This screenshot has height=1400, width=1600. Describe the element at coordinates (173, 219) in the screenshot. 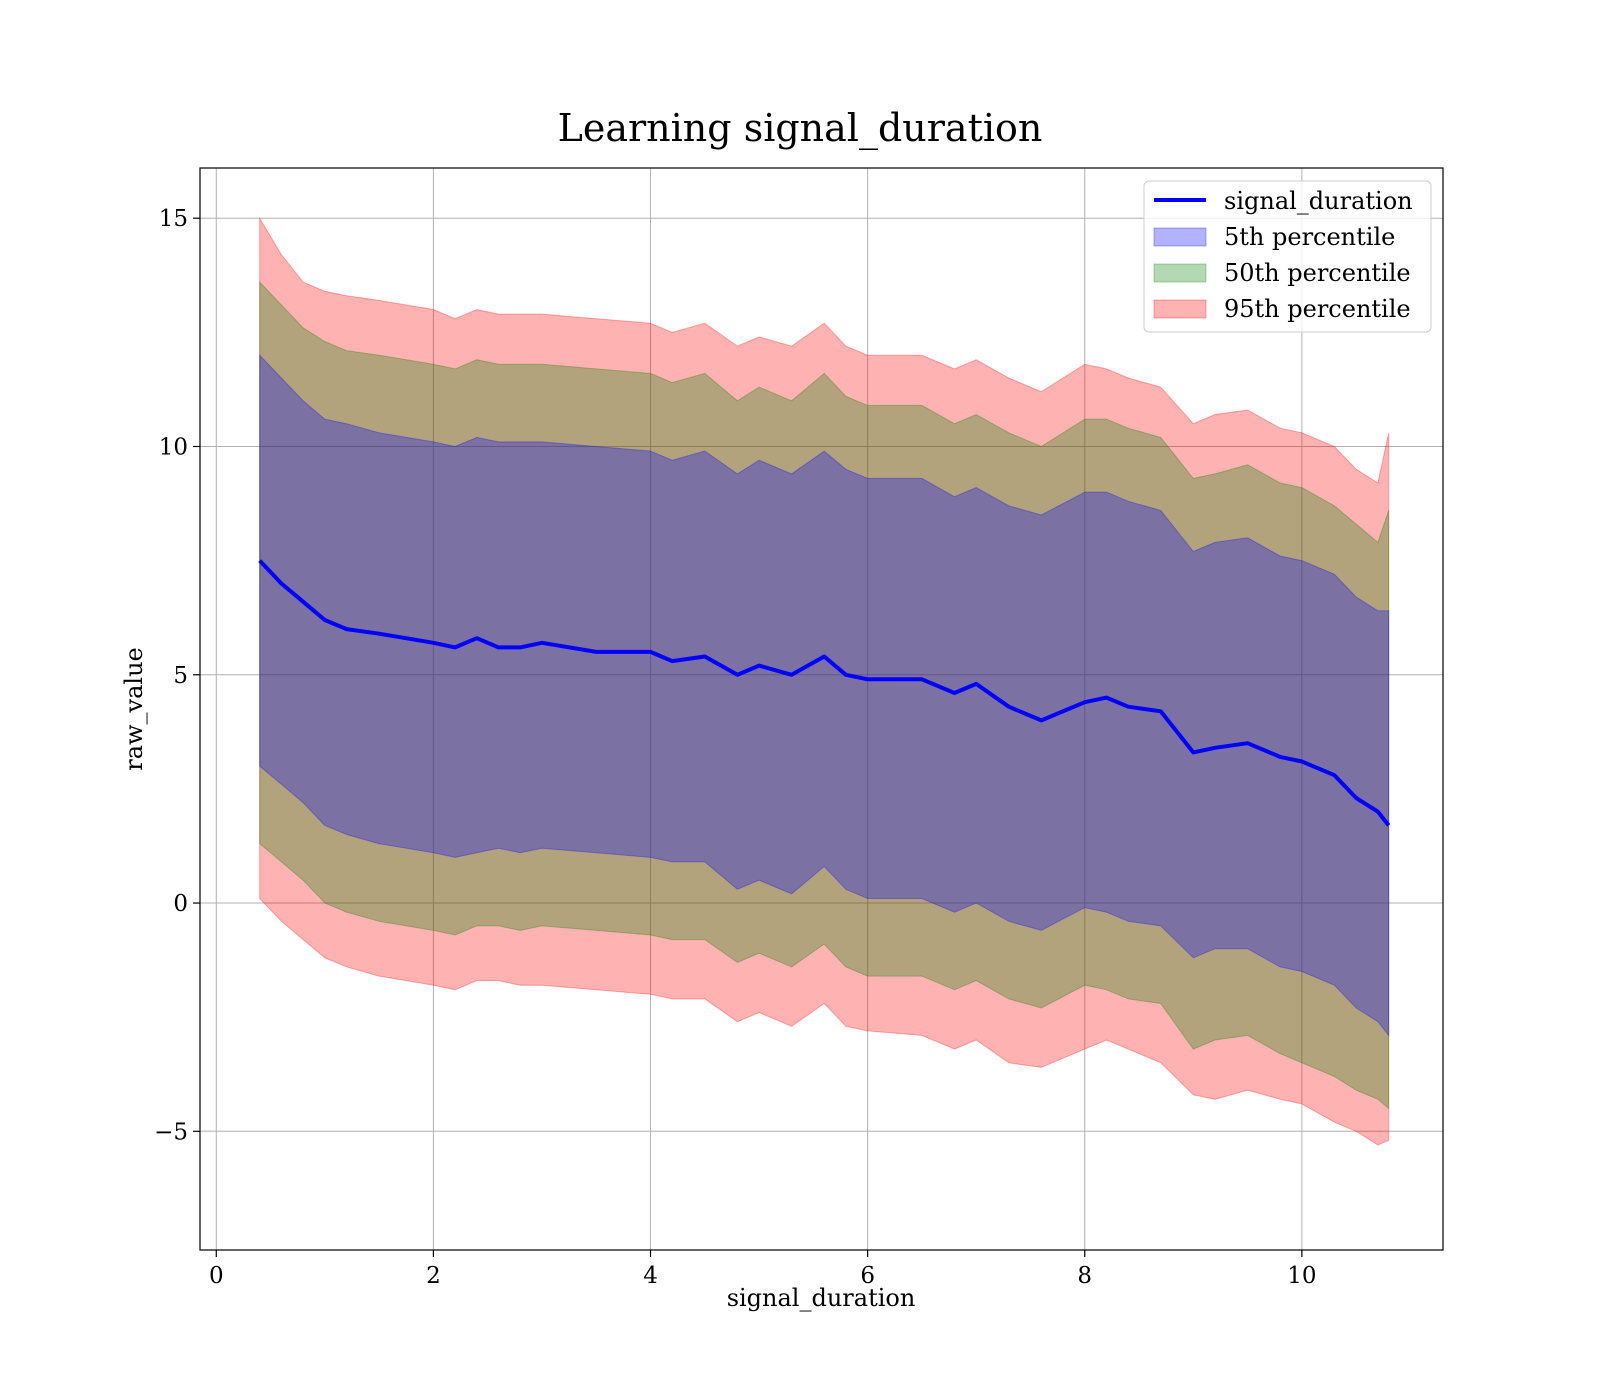

I see `y-tick-label: 15` at that location.